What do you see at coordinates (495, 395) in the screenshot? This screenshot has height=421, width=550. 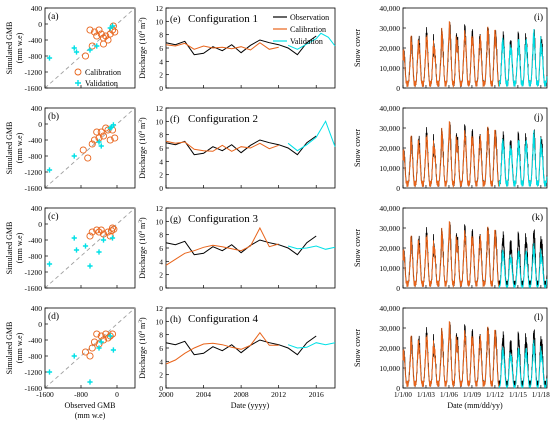 I see `x-tick-label: 1/1/12` at bounding box center [495, 395].